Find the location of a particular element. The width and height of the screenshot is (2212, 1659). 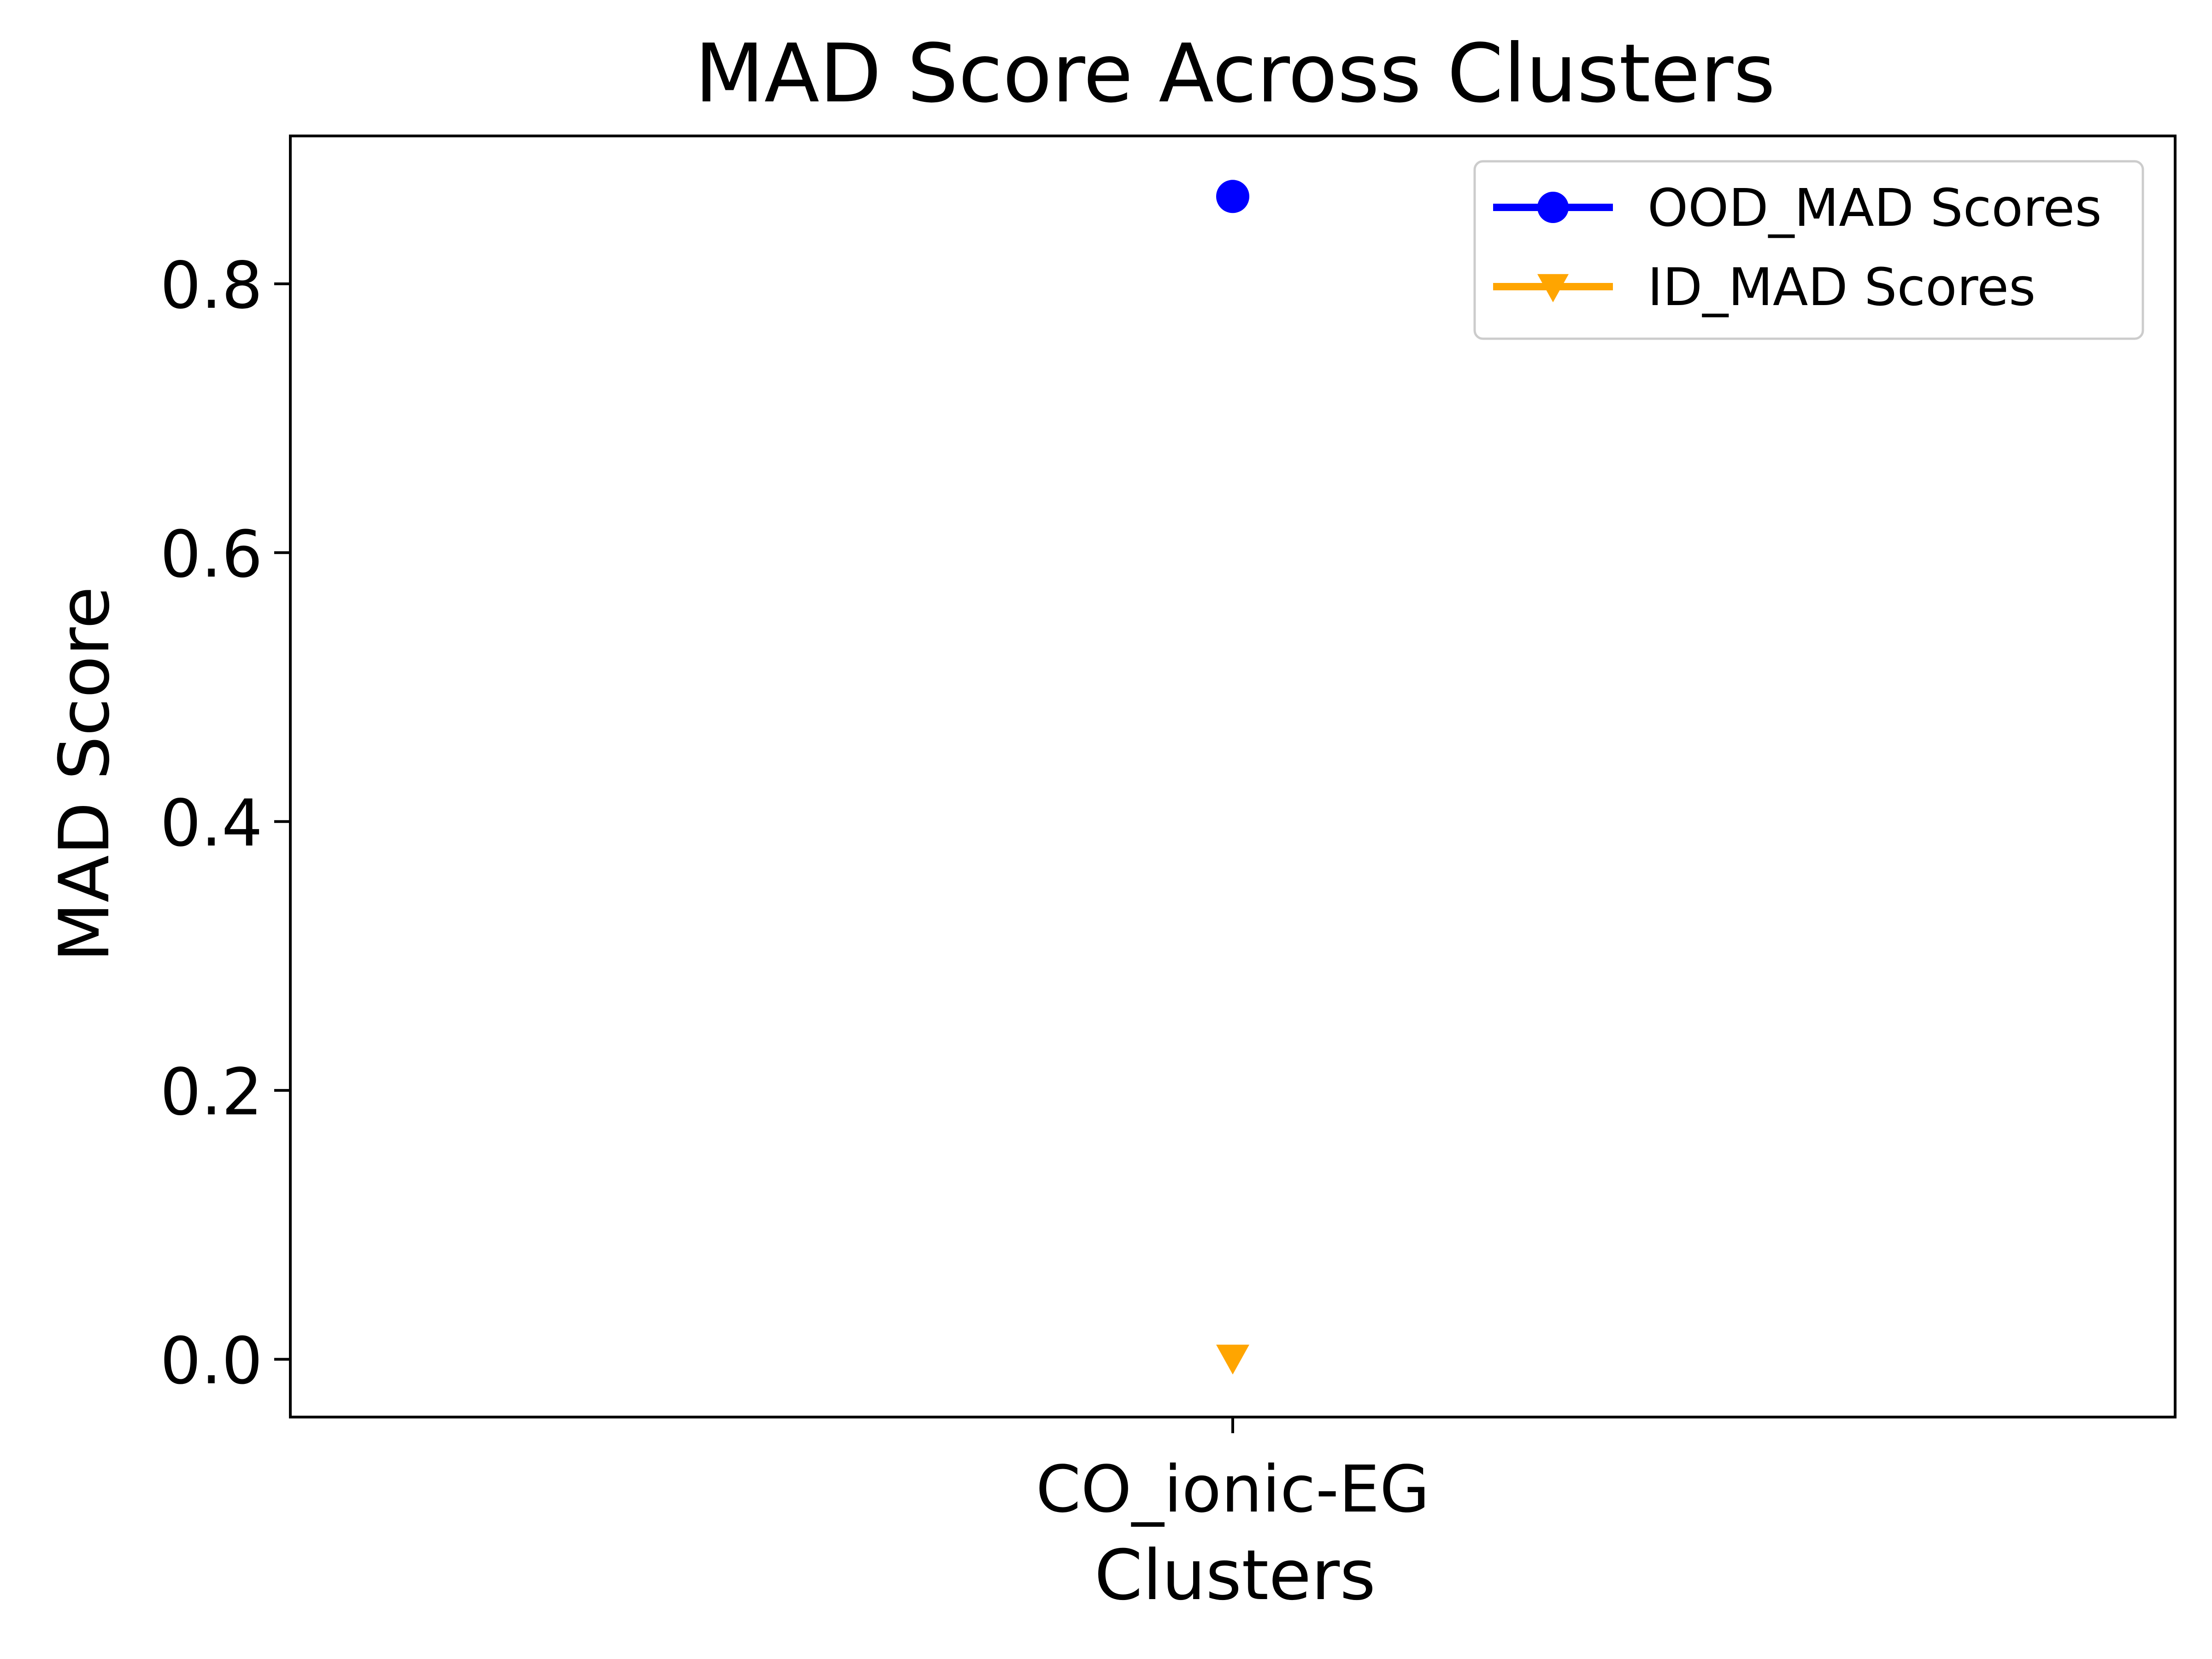

legend-box is located at coordinates (1808, 250).